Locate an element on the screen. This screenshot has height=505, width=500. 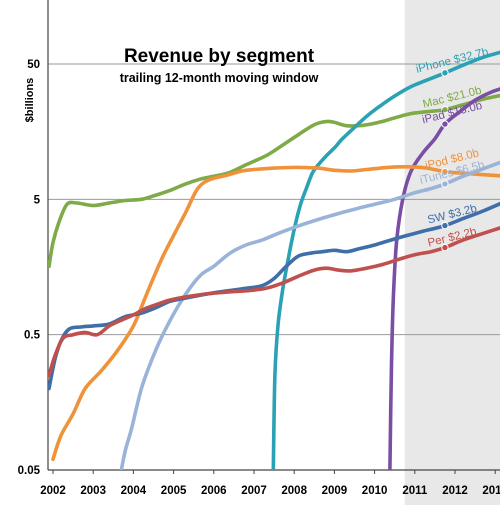
x-tick-label: 2006 is located at coordinates (214, 491).